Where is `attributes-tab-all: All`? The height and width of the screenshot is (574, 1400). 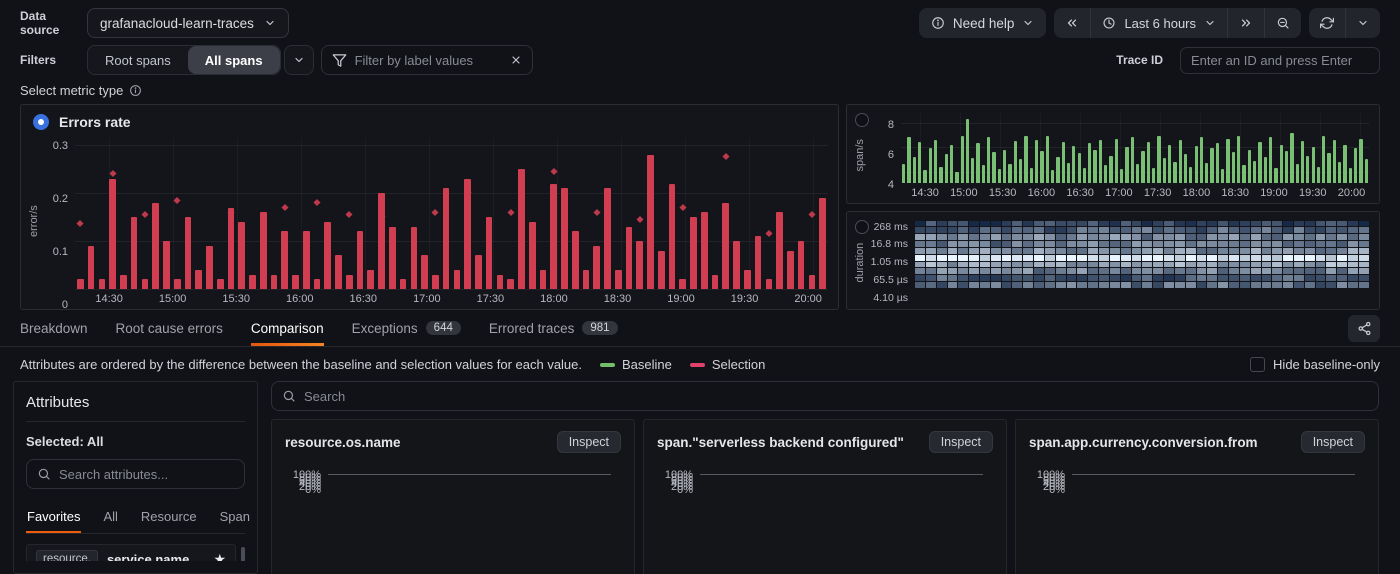 attributes-tab-all: All is located at coordinates (110, 516).